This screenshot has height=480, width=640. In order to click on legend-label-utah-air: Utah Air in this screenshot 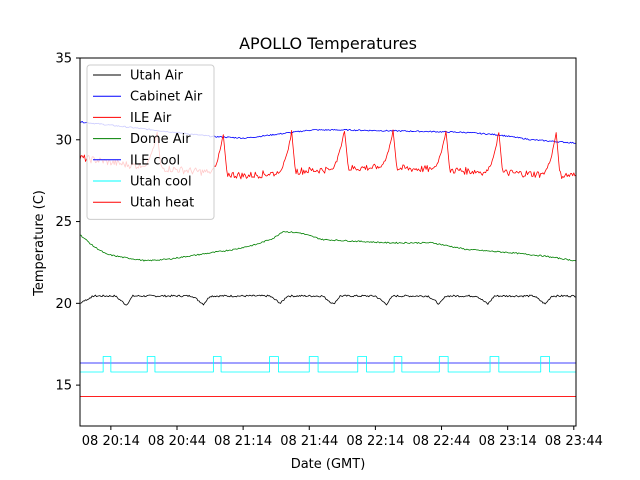, I will do `click(156, 76)`.